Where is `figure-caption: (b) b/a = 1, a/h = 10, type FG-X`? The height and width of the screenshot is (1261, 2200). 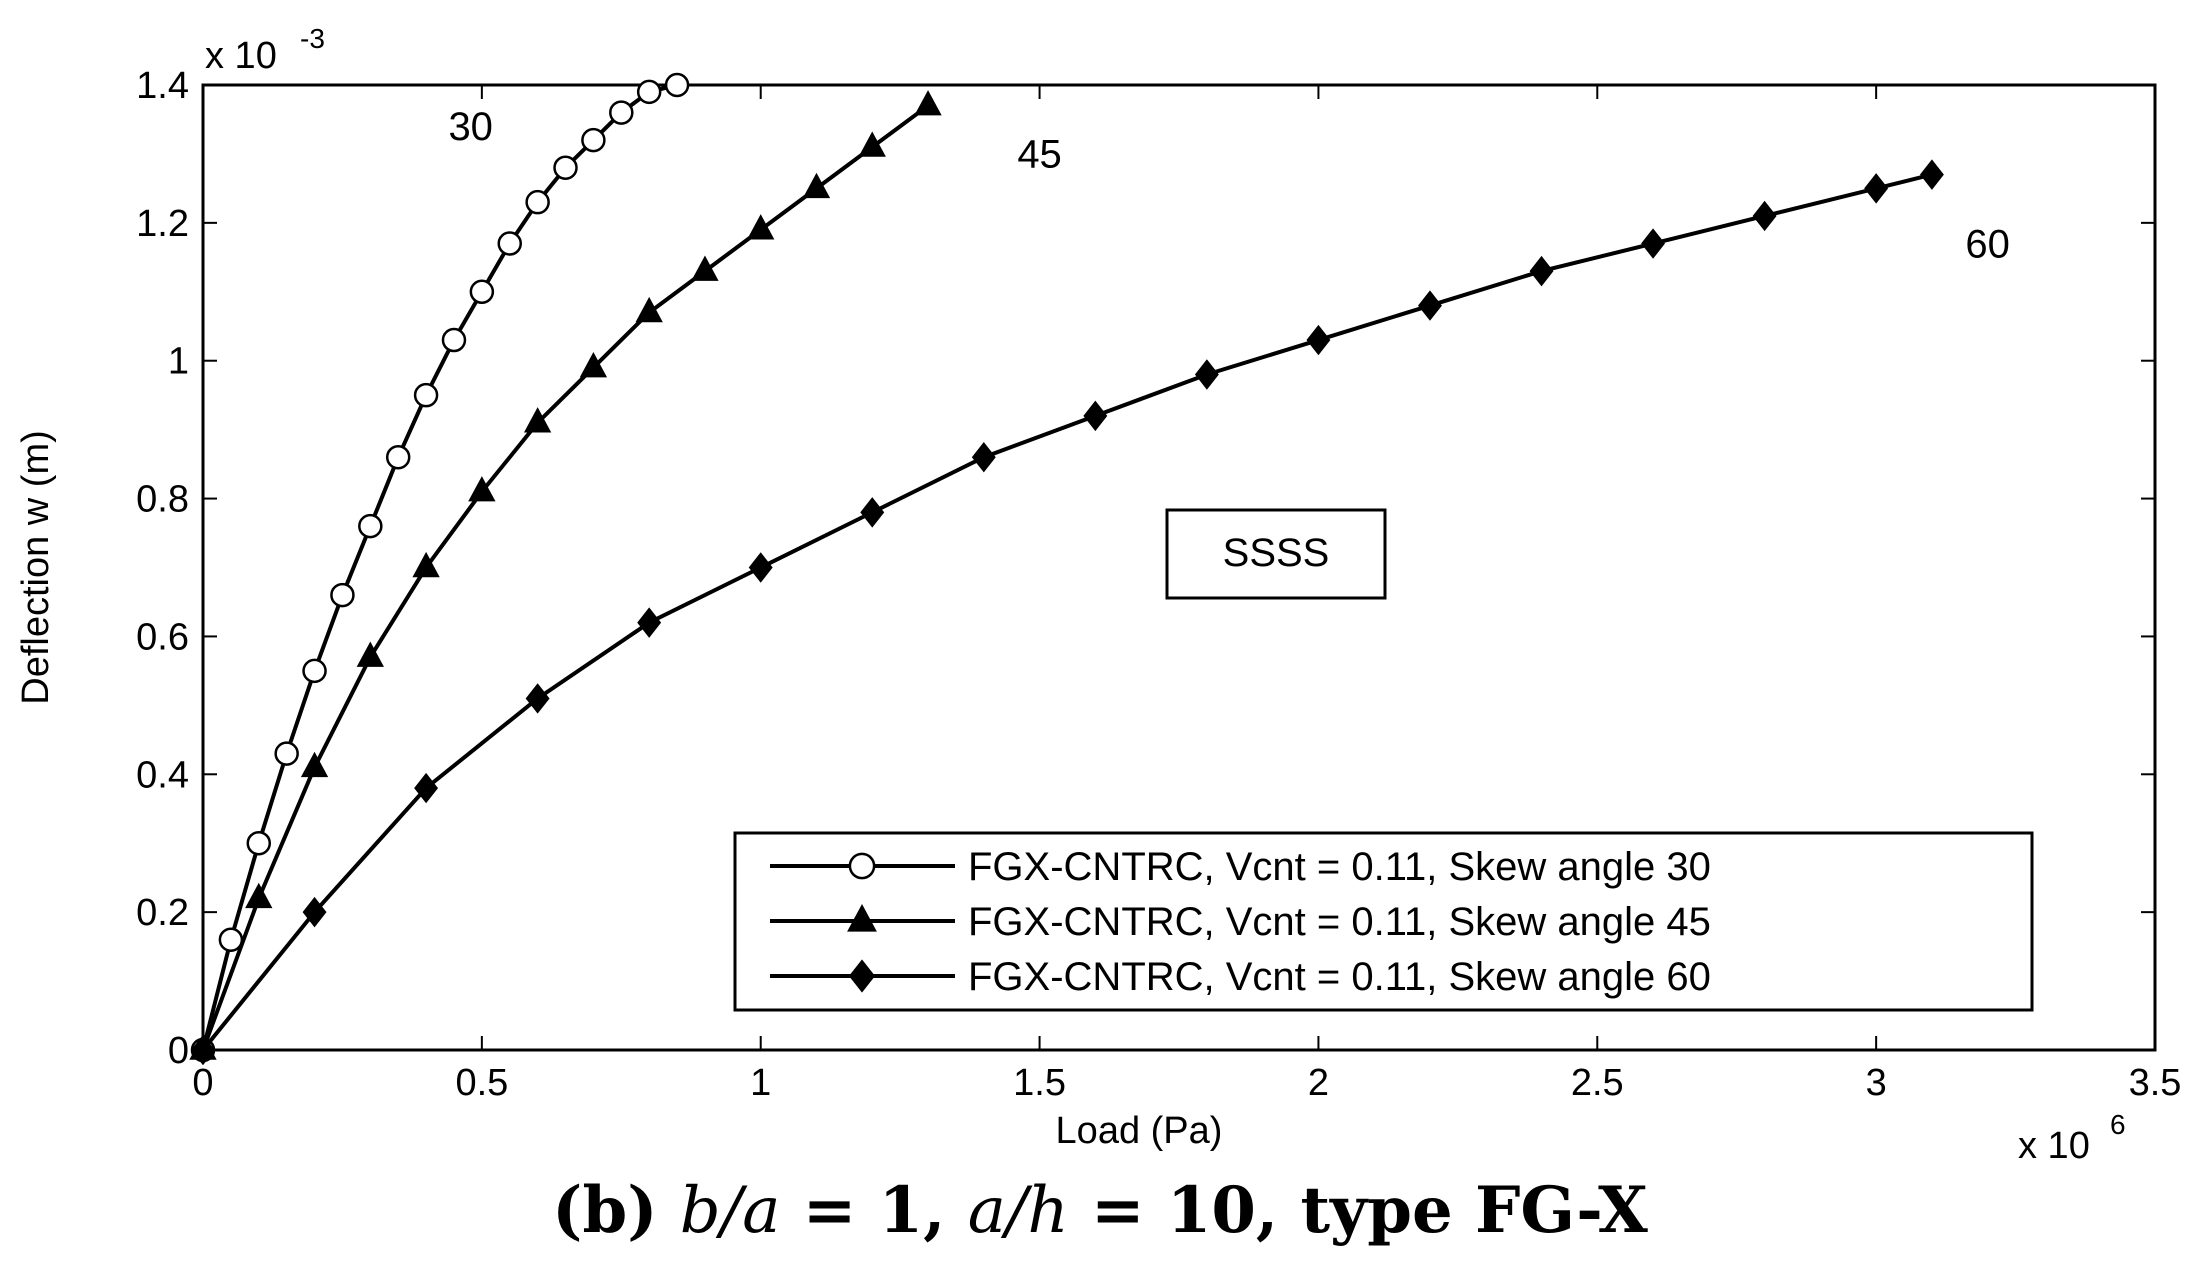 figure-caption: (b) b/a = 1, a/h = 10, type FG-X is located at coordinates (1100, 1210).